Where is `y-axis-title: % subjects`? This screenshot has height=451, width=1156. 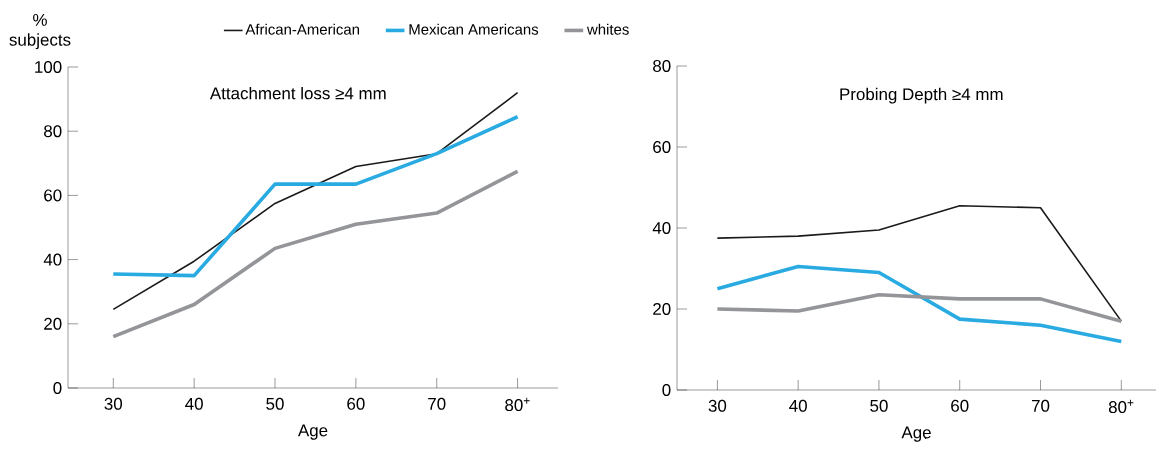
y-axis-title: % subjects is located at coordinates (40, 31).